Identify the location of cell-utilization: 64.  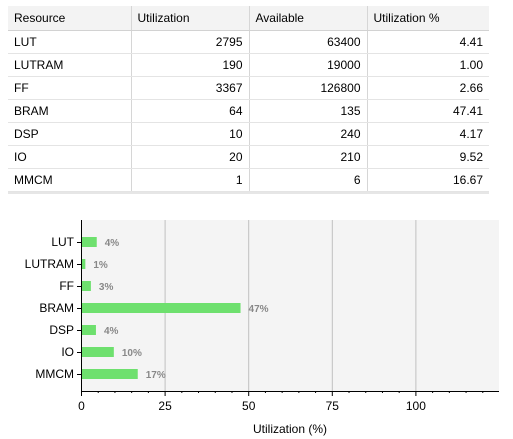
(190, 111).